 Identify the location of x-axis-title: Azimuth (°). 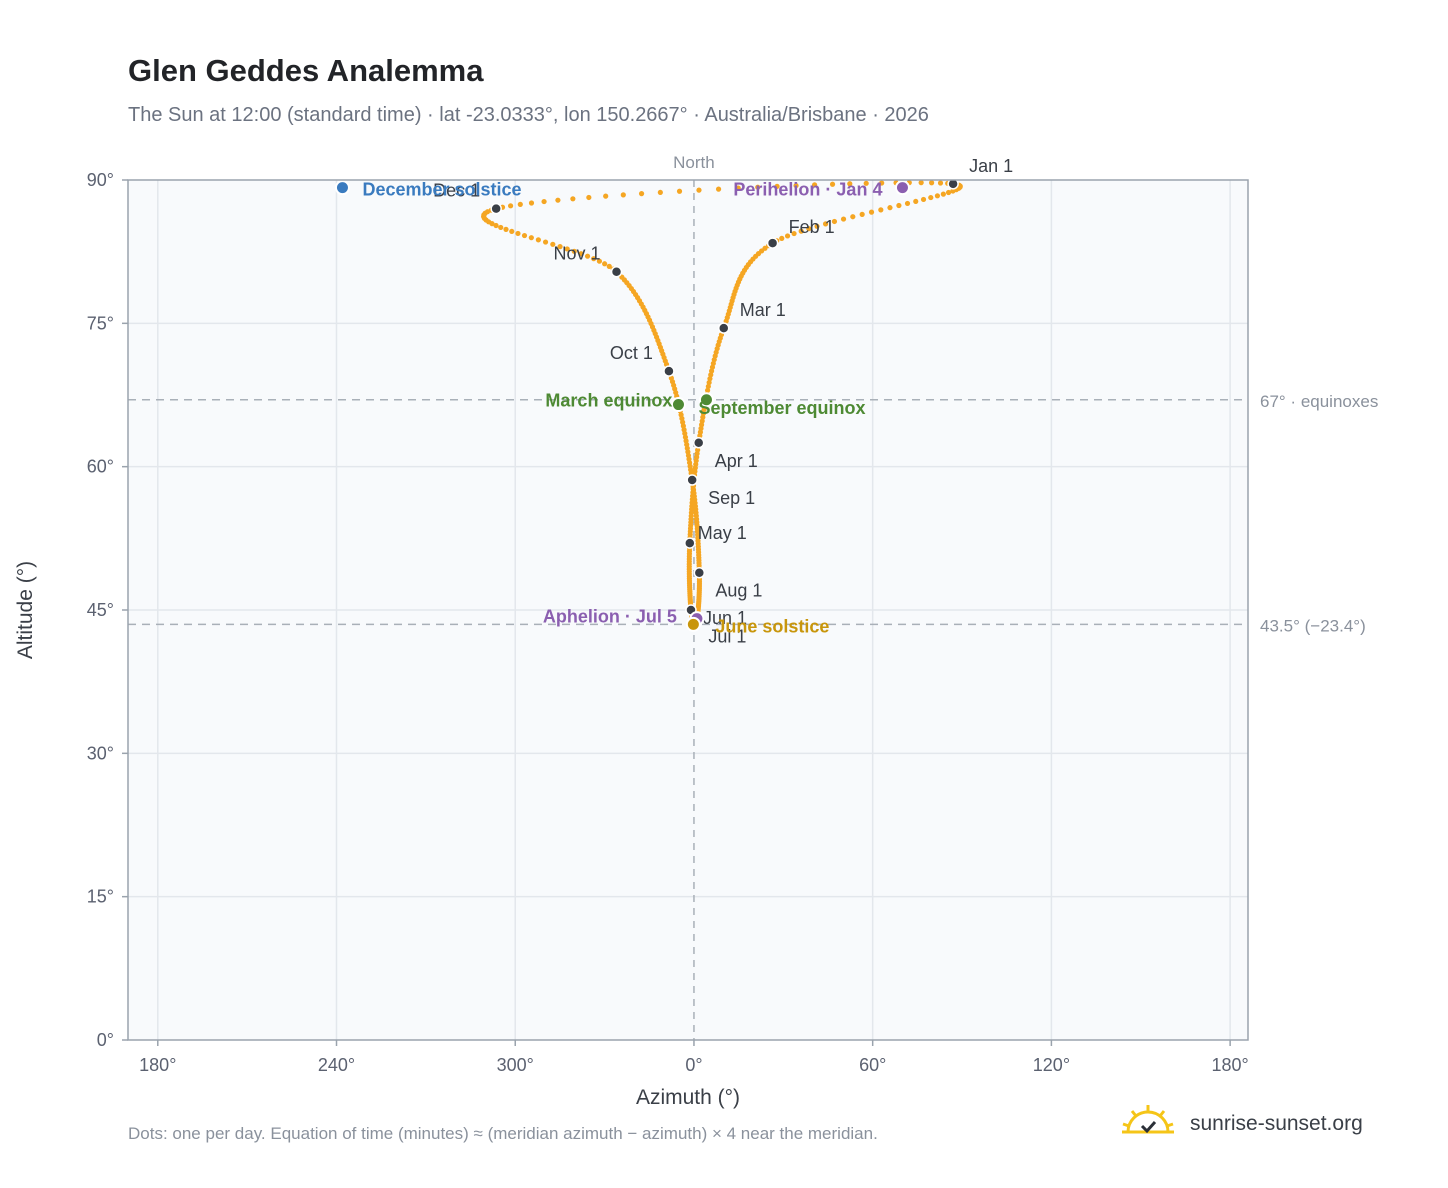
(688, 1097).